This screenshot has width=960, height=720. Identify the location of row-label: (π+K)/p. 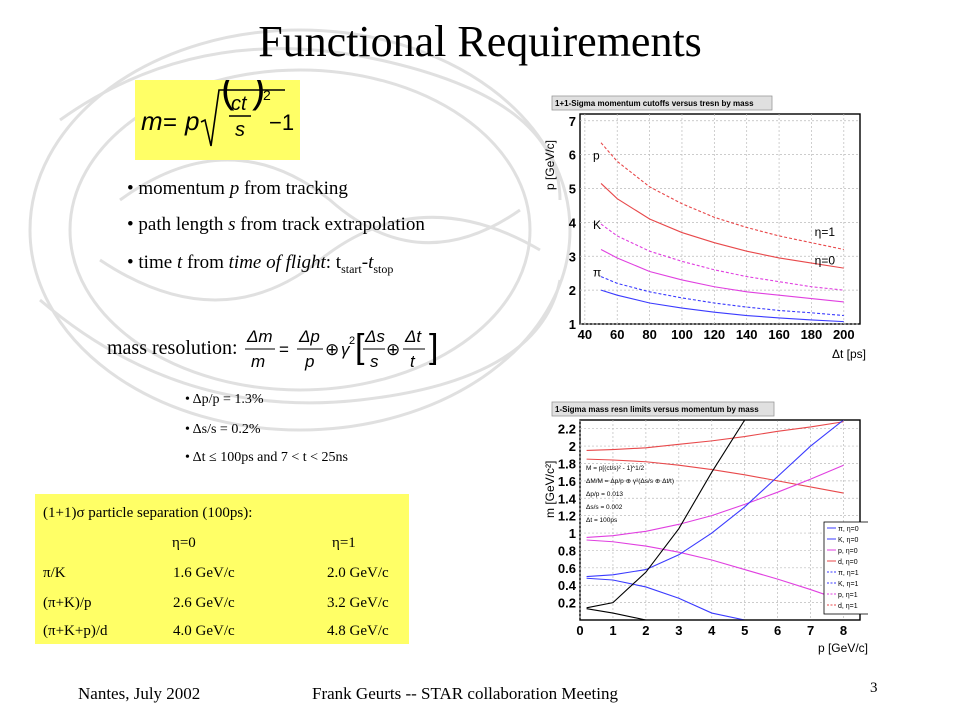
(67, 603).